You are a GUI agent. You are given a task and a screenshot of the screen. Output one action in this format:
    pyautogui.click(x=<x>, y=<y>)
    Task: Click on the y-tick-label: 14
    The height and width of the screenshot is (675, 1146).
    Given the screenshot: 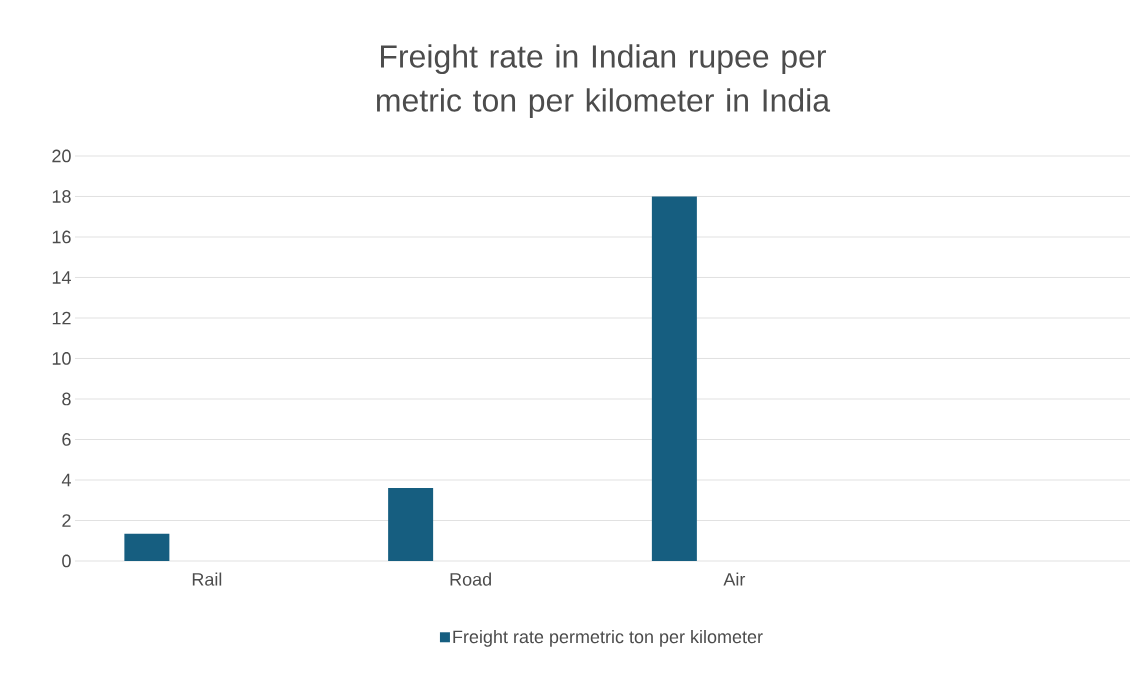 What is the action you would take?
    pyautogui.click(x=61, y=277)
    